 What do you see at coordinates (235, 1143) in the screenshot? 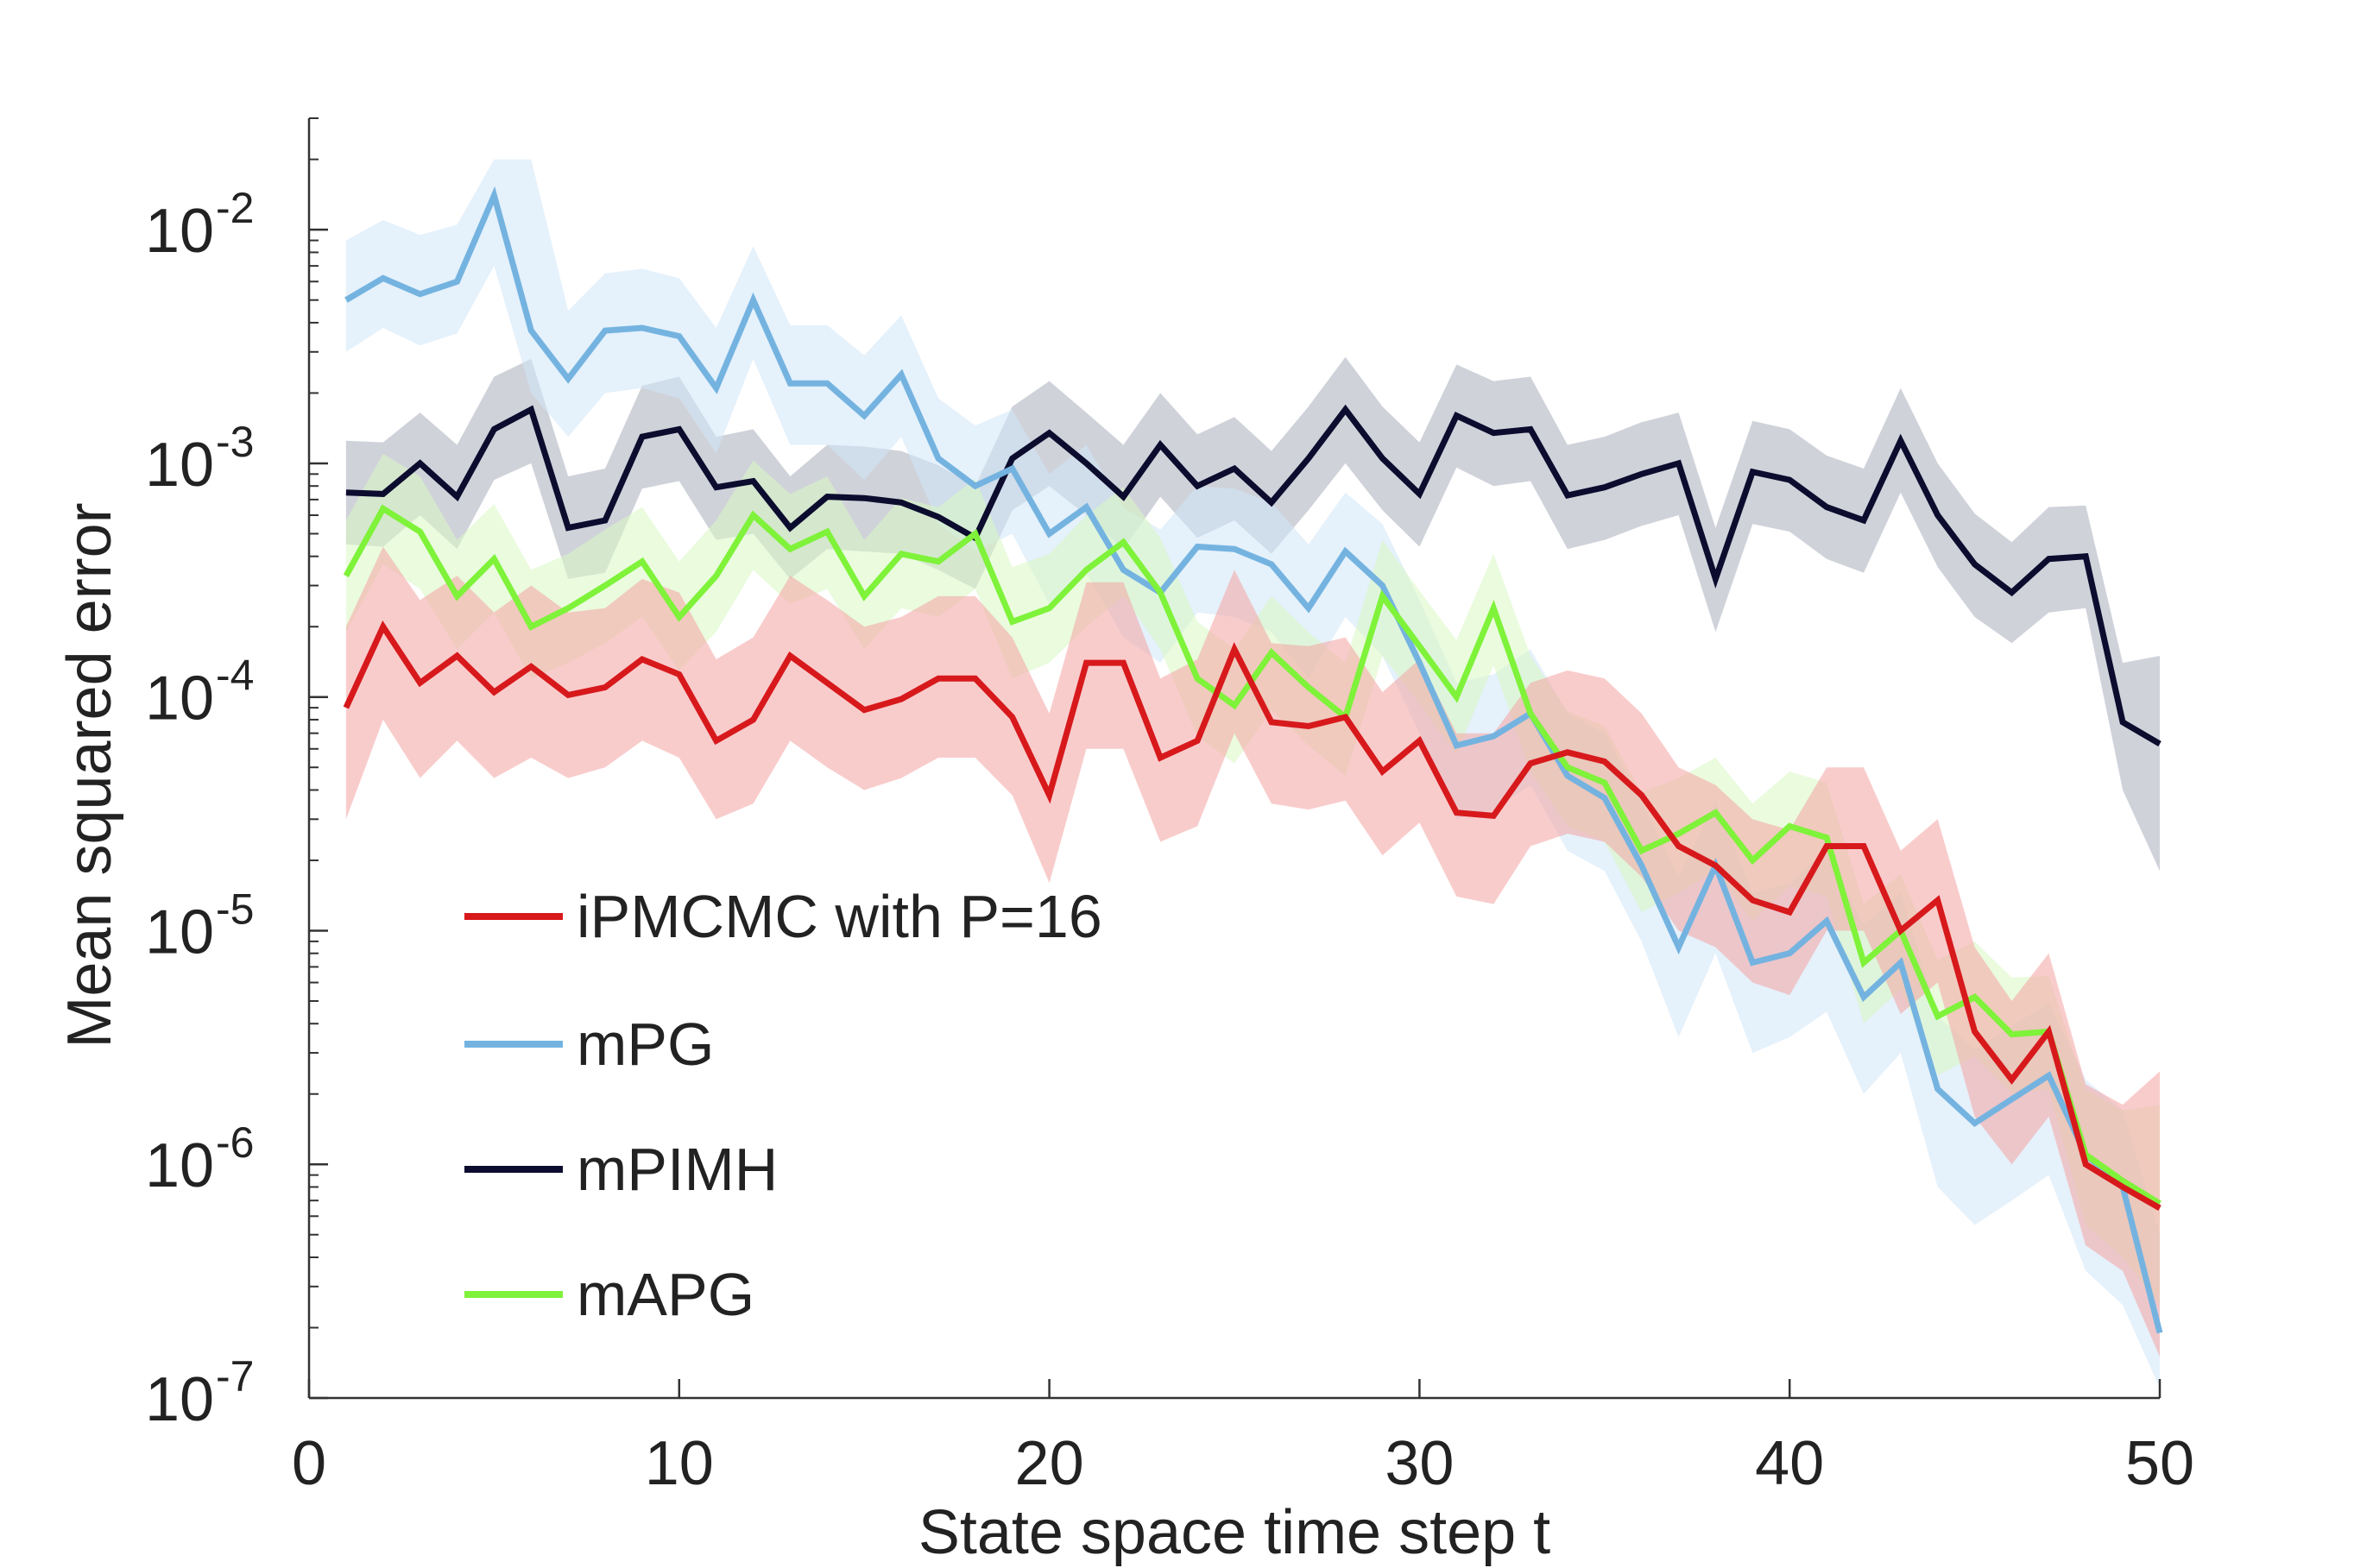
I see `y-tick-exponent: -6` at bounding box center [235, 1143].